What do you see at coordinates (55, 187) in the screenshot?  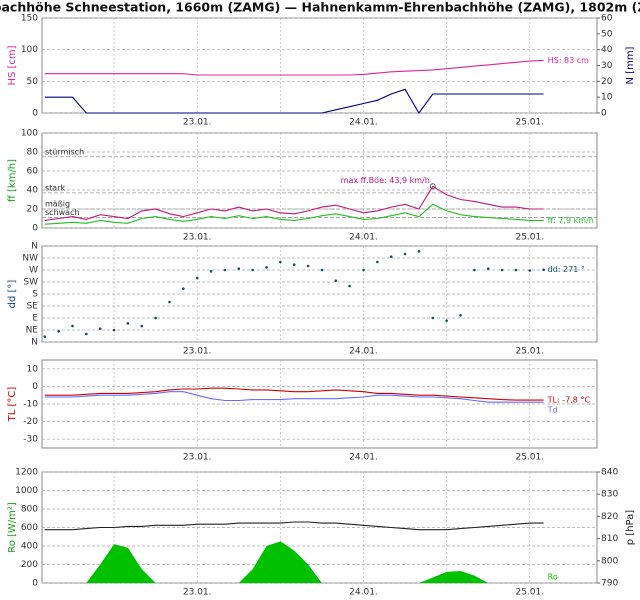 I see `threshold-label: stark` at bounding box center [55, 187].